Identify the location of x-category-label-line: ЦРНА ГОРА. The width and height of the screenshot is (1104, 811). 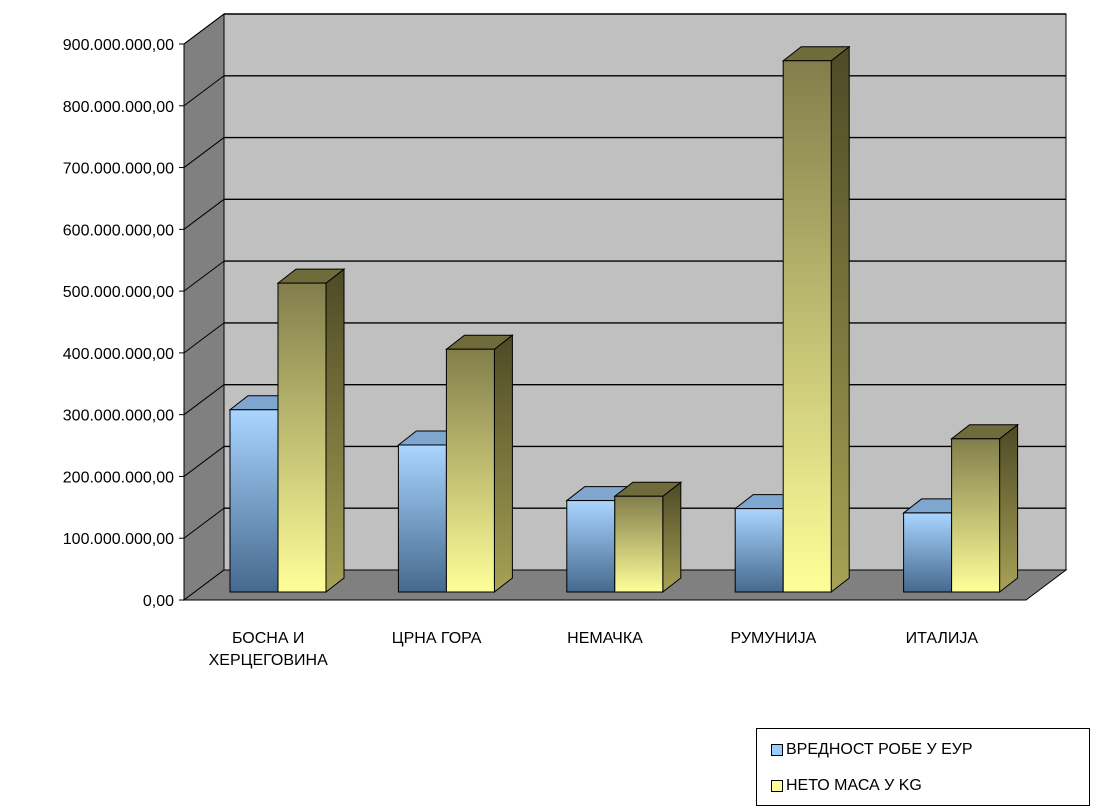
(437, 638).